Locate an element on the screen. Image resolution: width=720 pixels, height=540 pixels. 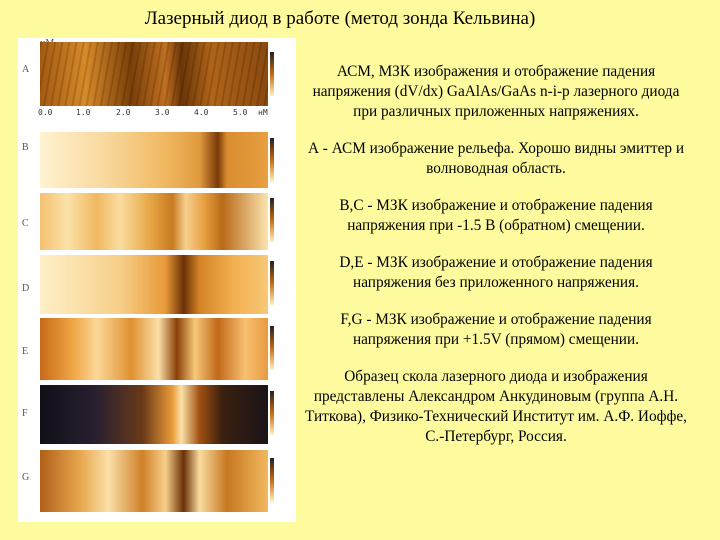
panel-label: E is located at coordinates (25, 351).